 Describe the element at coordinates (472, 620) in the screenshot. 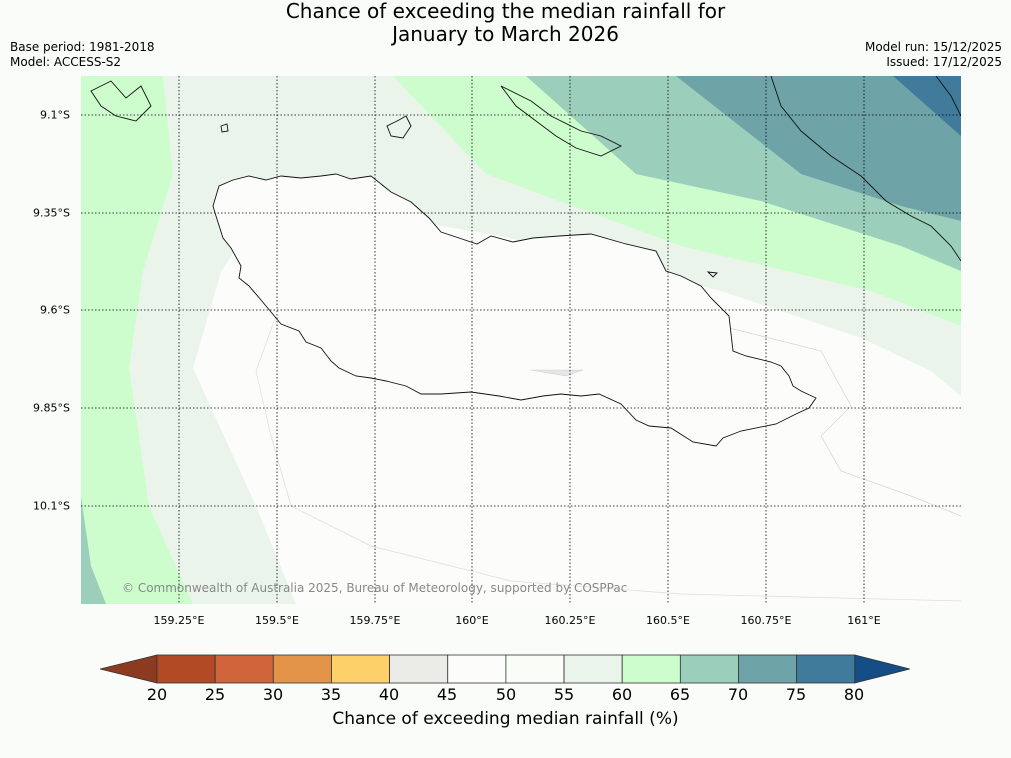

I see `lon-label-160: 160°E` at that location.